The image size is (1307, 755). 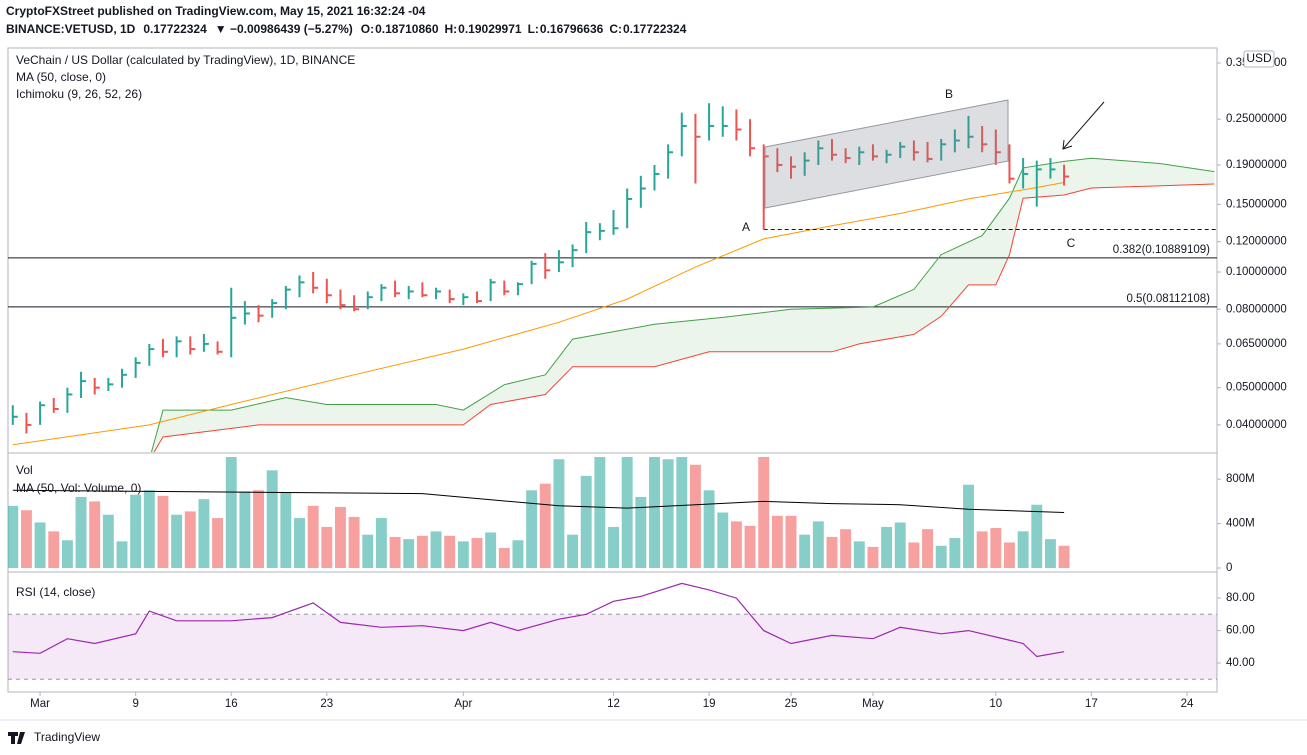 I want to click on header-text: BINANCE:VETUSD, 1D, so click(x=71, y=29).